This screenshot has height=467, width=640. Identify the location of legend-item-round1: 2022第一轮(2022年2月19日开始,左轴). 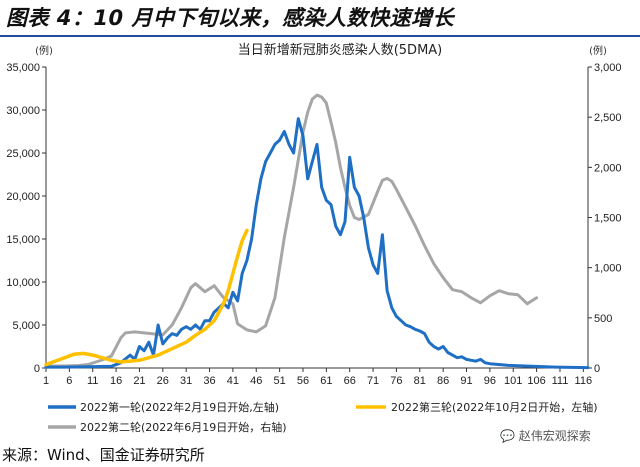
(163, 407).